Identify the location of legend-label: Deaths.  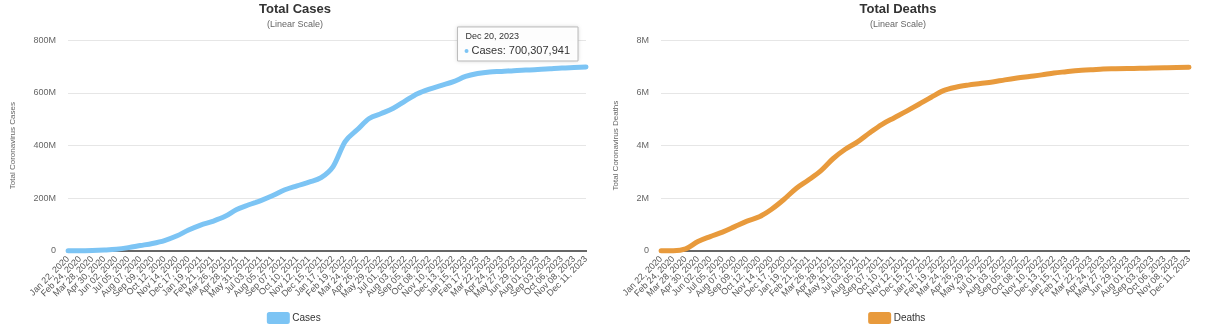
(909, 317).